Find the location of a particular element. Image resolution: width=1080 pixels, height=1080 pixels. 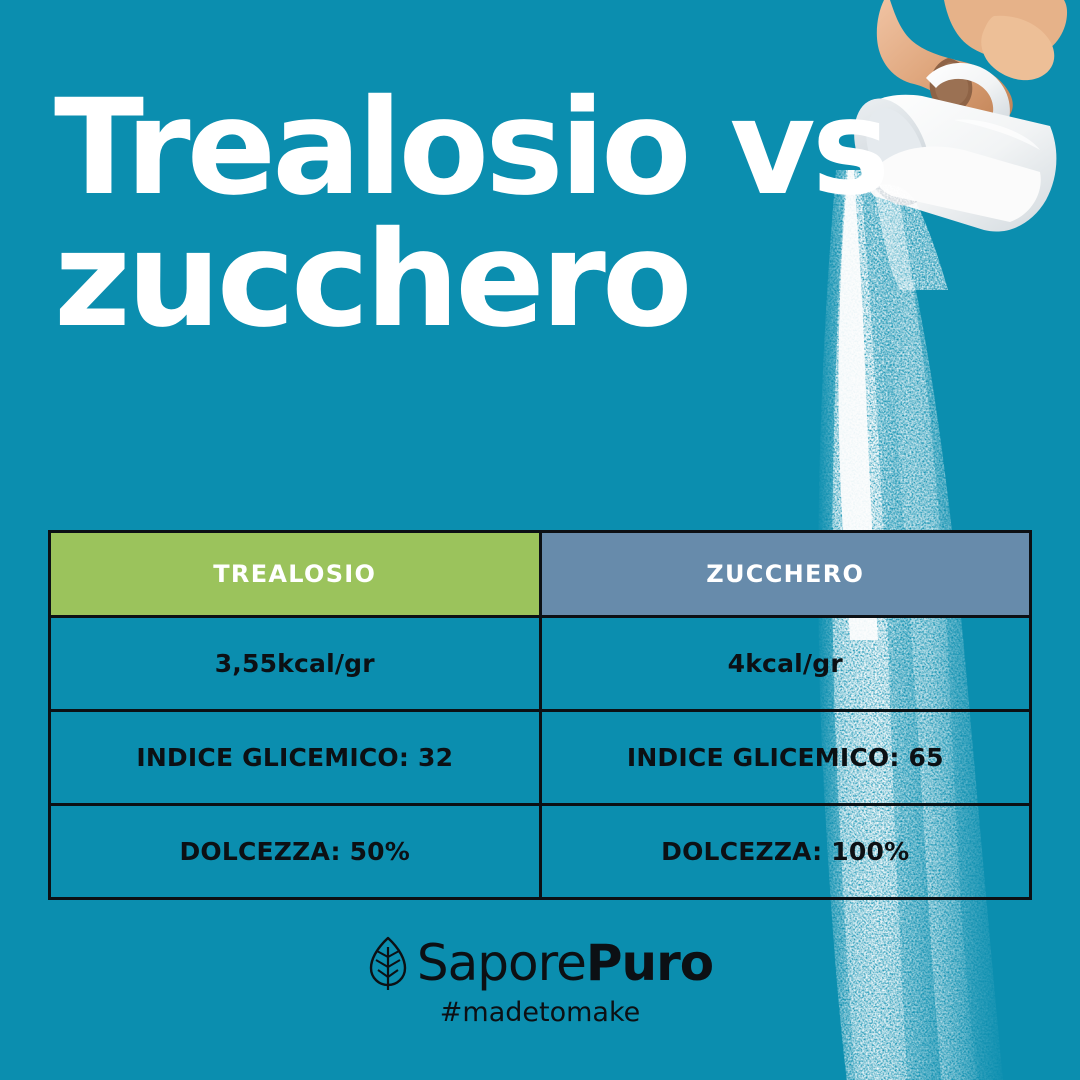

brand-hashtag: #madetomake is located at coordinates (540, 1012).